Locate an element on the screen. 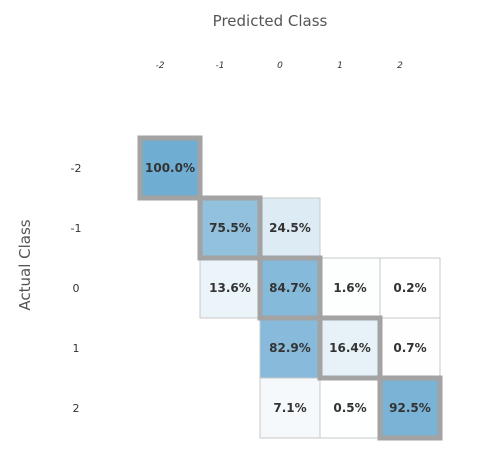 The height and width of the screenshot is (472, 479). x-tick-labels: -2 -1 0 1 2 is located at coordinates (280, 66).